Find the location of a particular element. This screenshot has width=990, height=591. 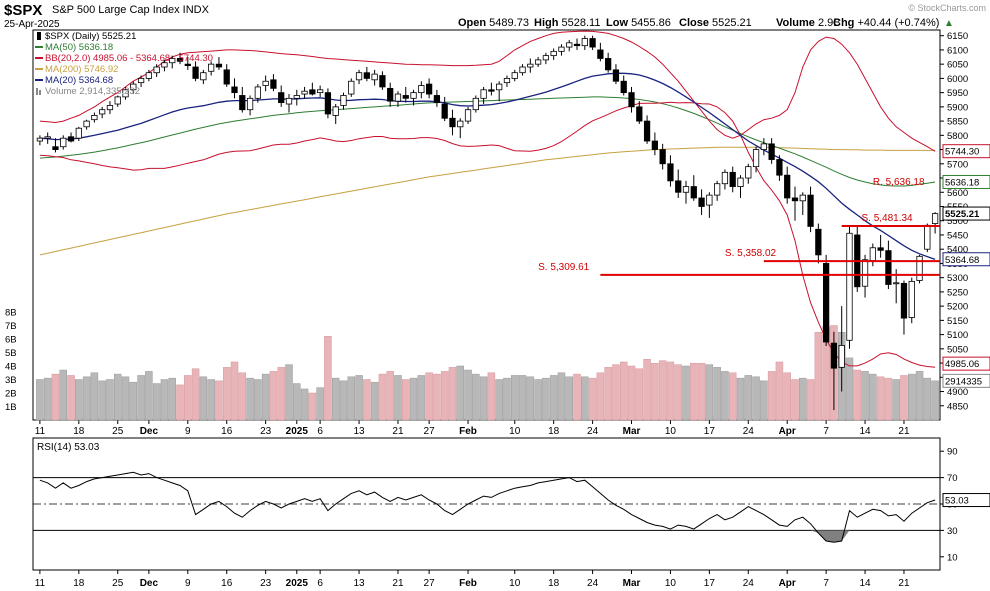

legend-entry: BB(20,2.0) 4985.06 - 5364.68 - 5744.30 is located at coordinates (129, 58).